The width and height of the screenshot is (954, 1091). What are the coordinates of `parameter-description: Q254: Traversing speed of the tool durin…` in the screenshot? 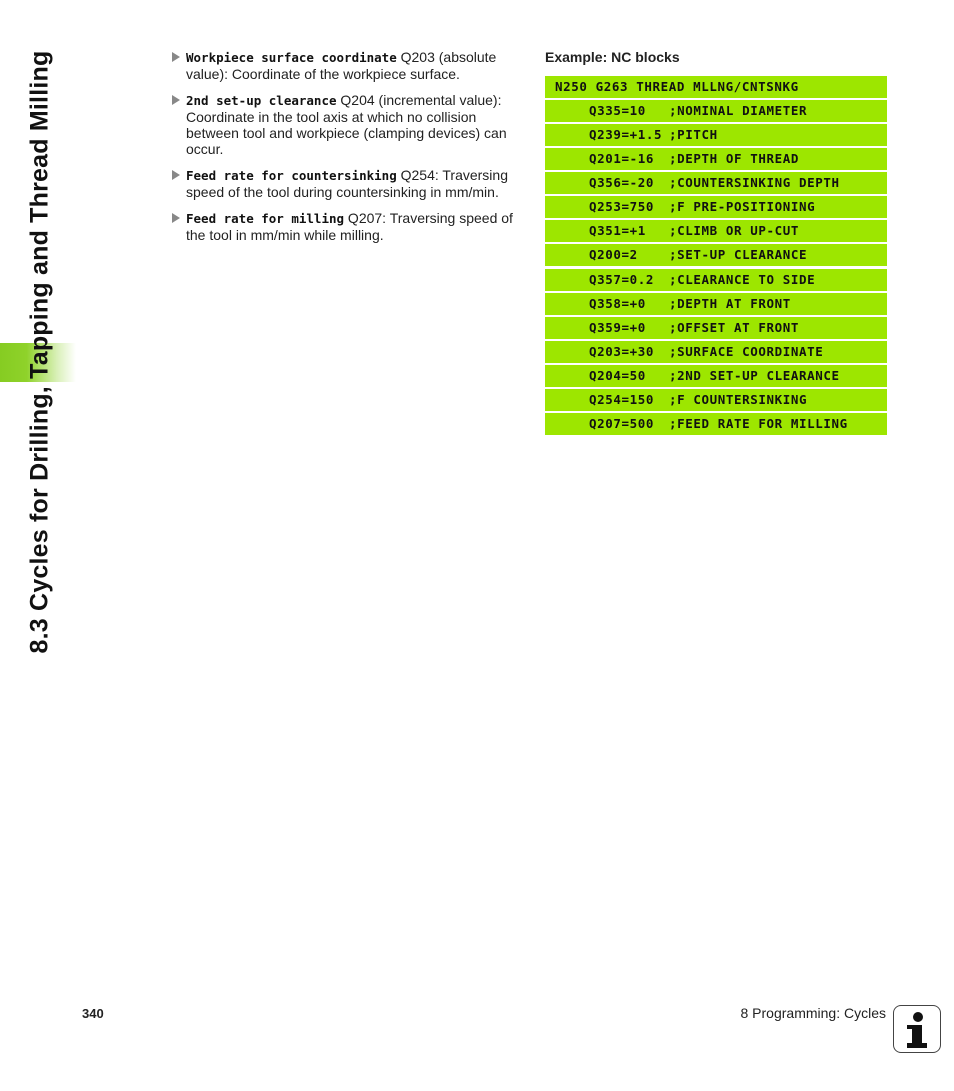 It's located at (347, 183).